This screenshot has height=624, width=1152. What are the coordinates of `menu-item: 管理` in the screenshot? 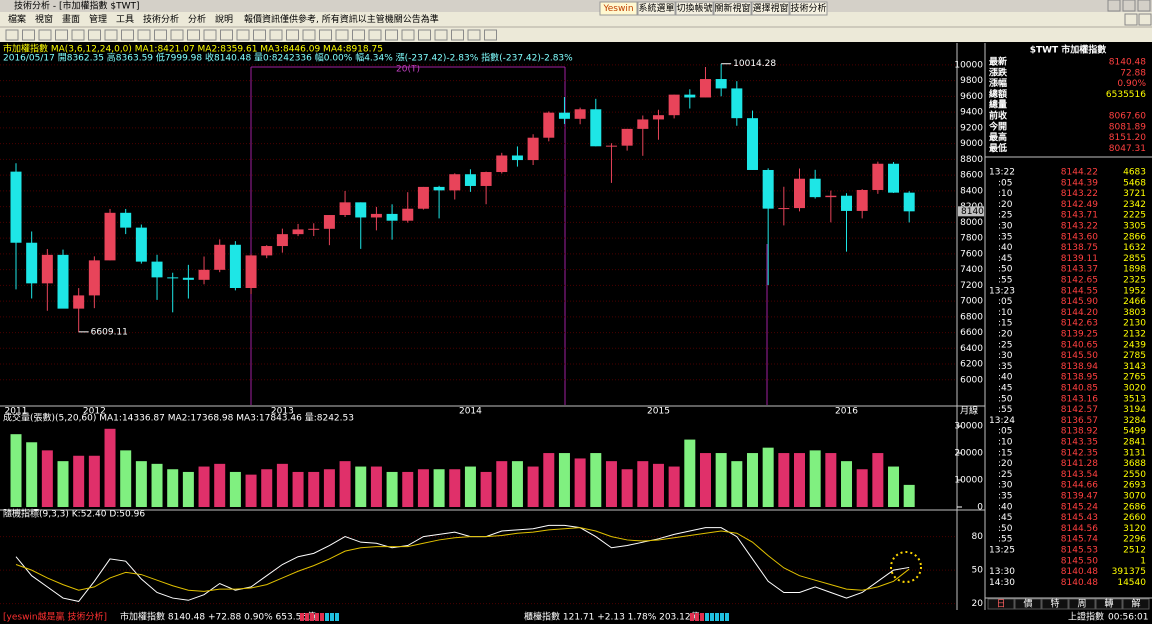 It's located at (98, 19).